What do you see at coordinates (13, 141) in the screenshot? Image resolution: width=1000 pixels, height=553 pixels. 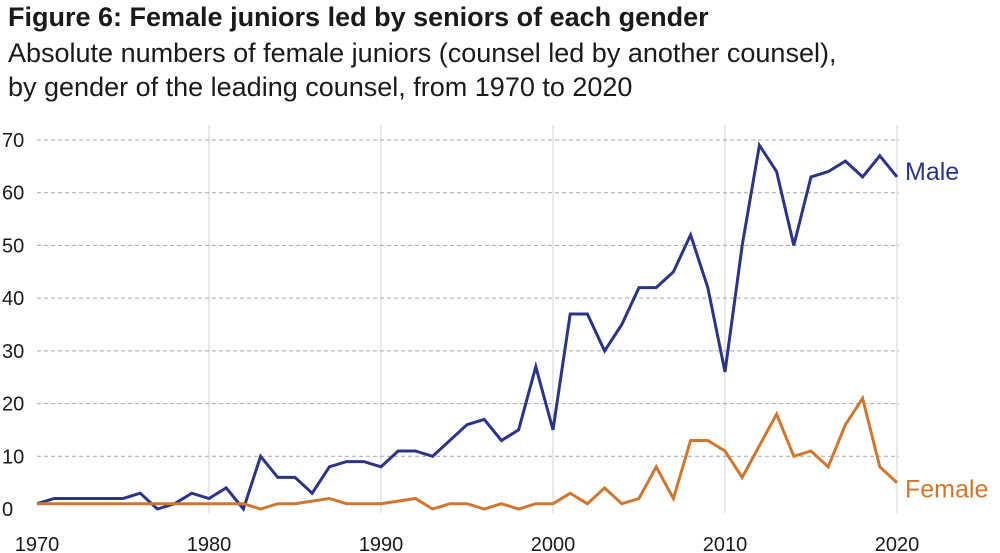 I see `y-tick-label: 70` at bounding box center [13, 141].